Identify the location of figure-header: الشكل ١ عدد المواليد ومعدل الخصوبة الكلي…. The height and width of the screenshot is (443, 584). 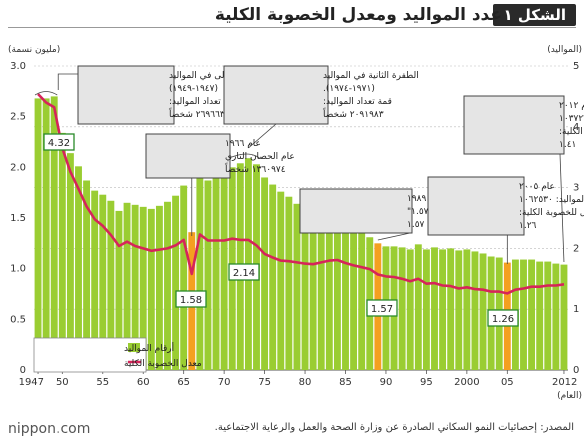
(292, 14).